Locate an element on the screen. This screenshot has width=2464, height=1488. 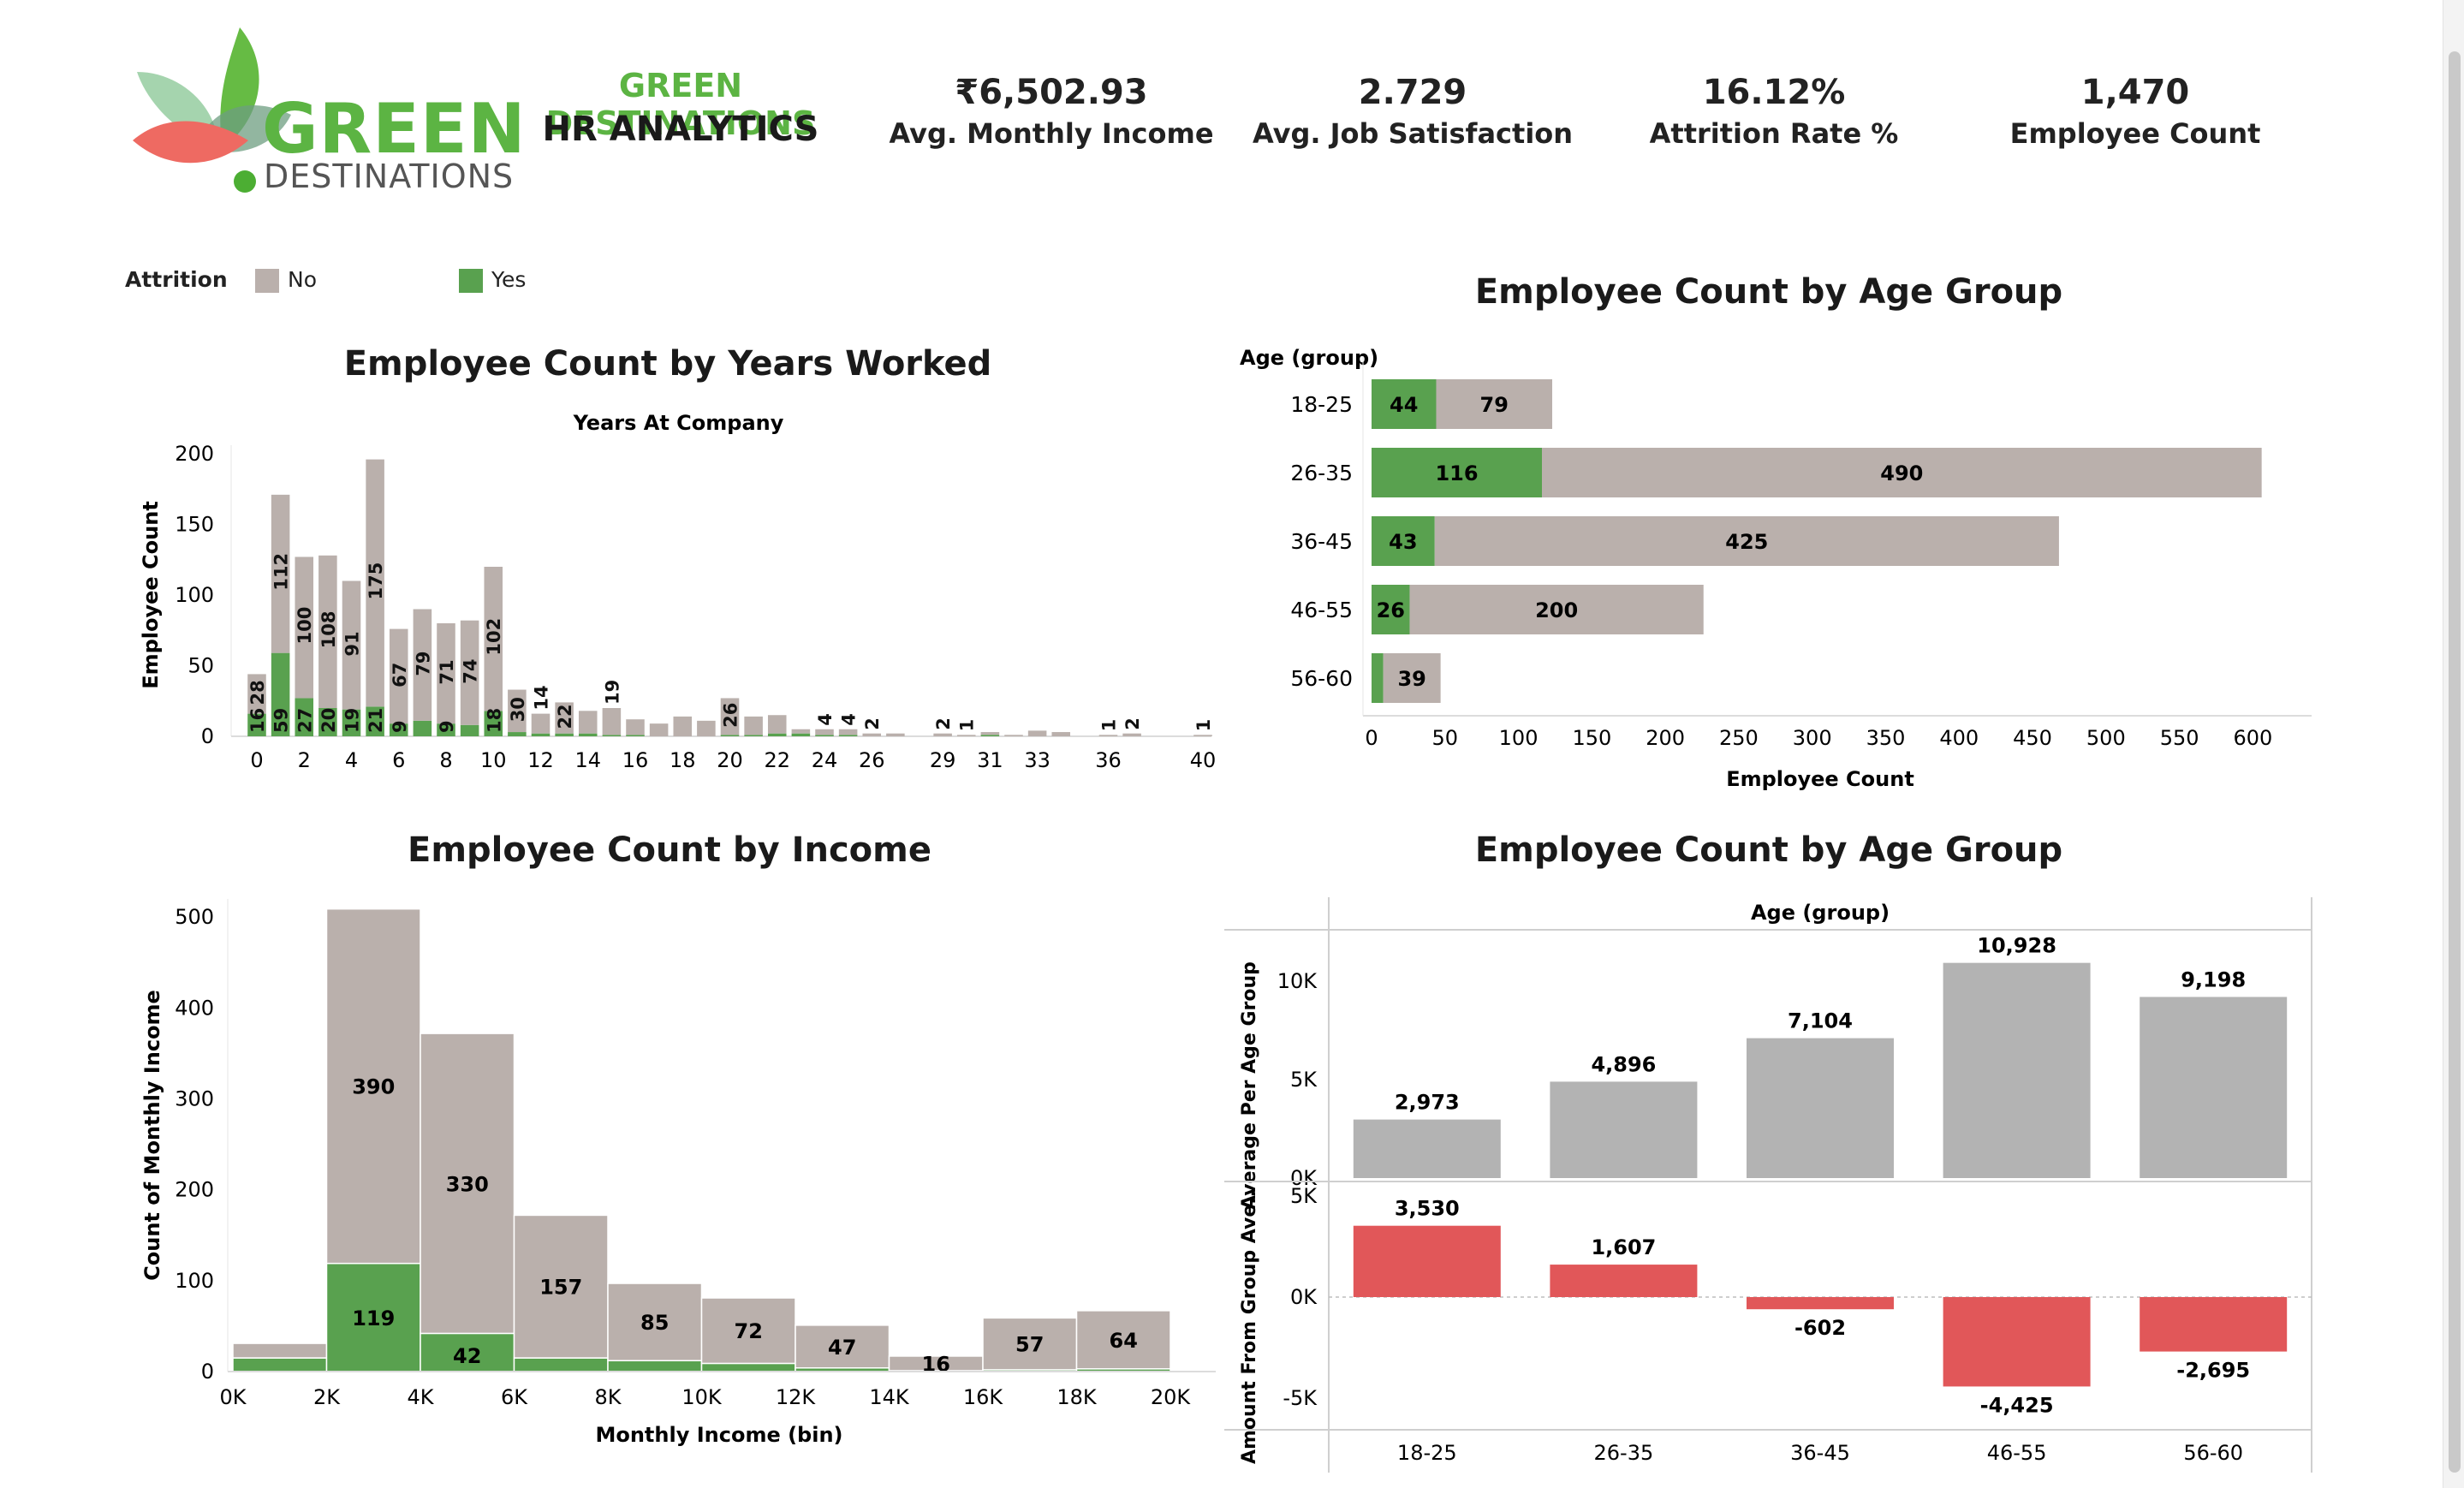
panel1-y-tick: 0K is located at coordinates (1304, 1178).